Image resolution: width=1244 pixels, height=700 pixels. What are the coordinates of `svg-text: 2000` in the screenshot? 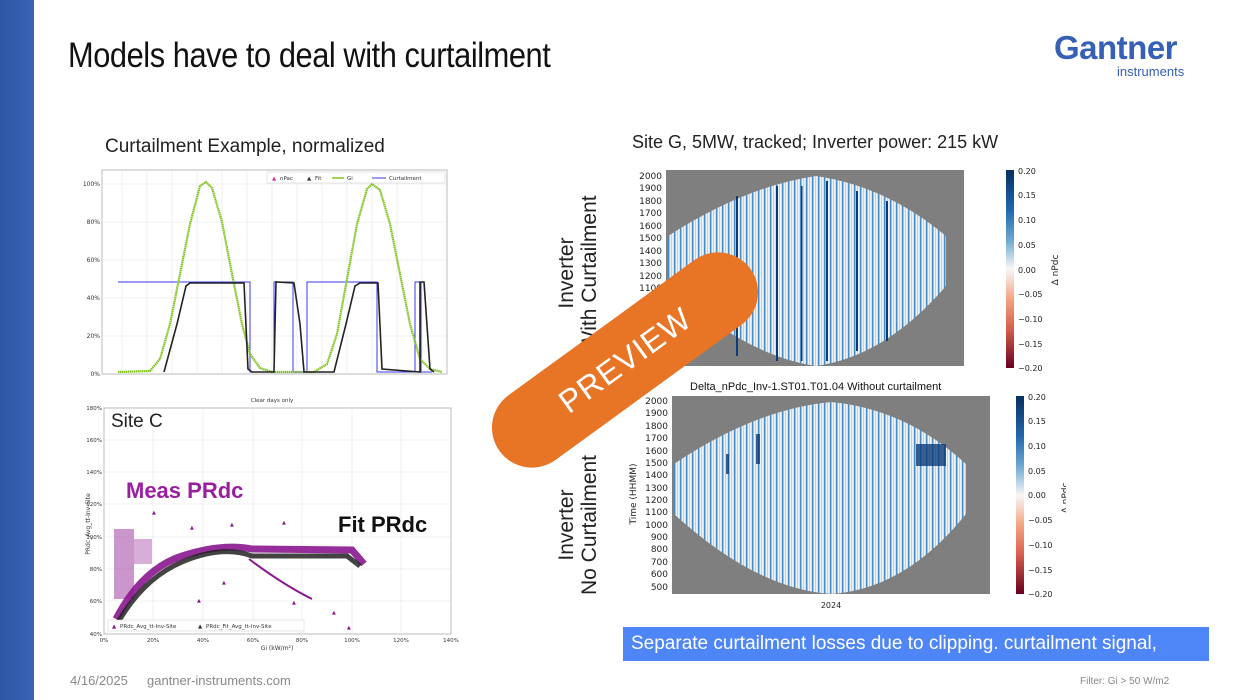 It's located at (656, 402).